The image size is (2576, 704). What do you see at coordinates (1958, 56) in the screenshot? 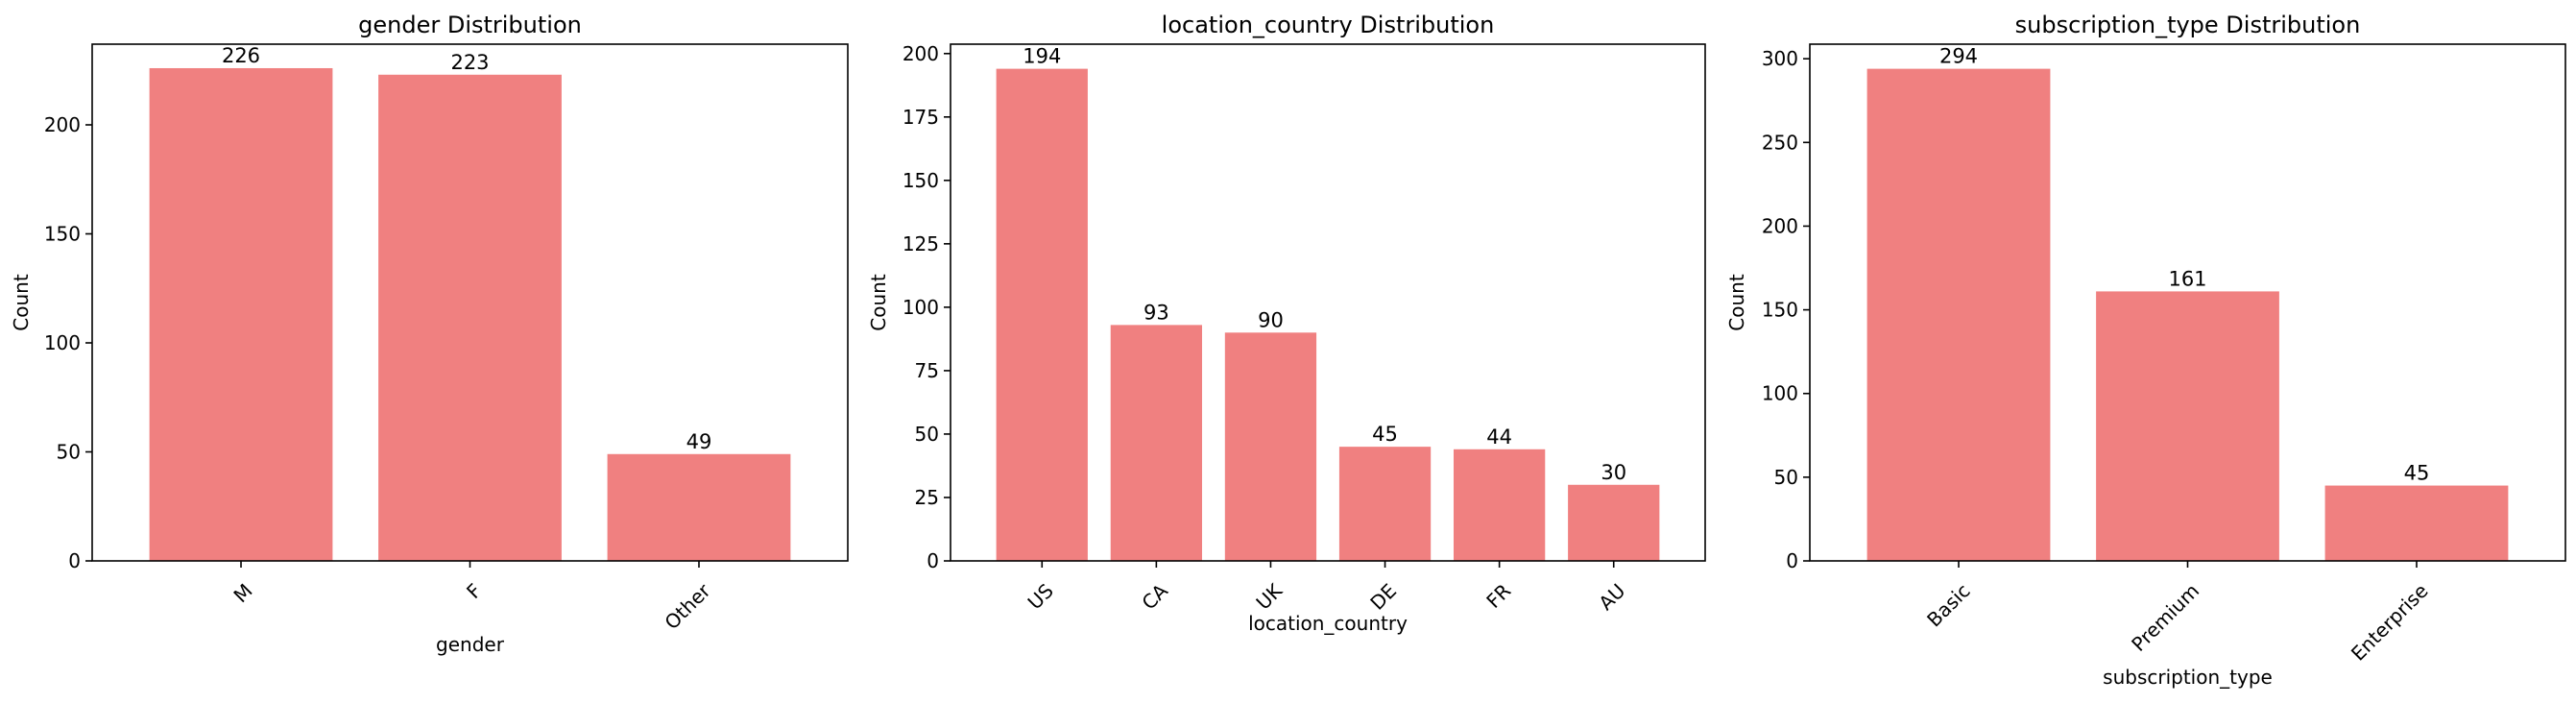
I see `bar-value-label: 294` at bounding box center [1958, 56].